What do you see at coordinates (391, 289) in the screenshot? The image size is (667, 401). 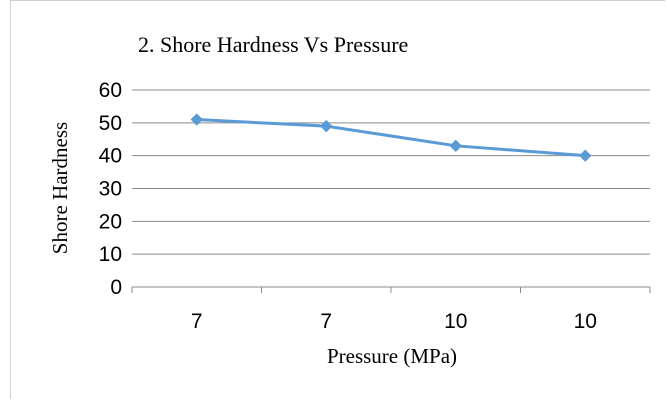 I see `axes` at bounding box center [391, 289].